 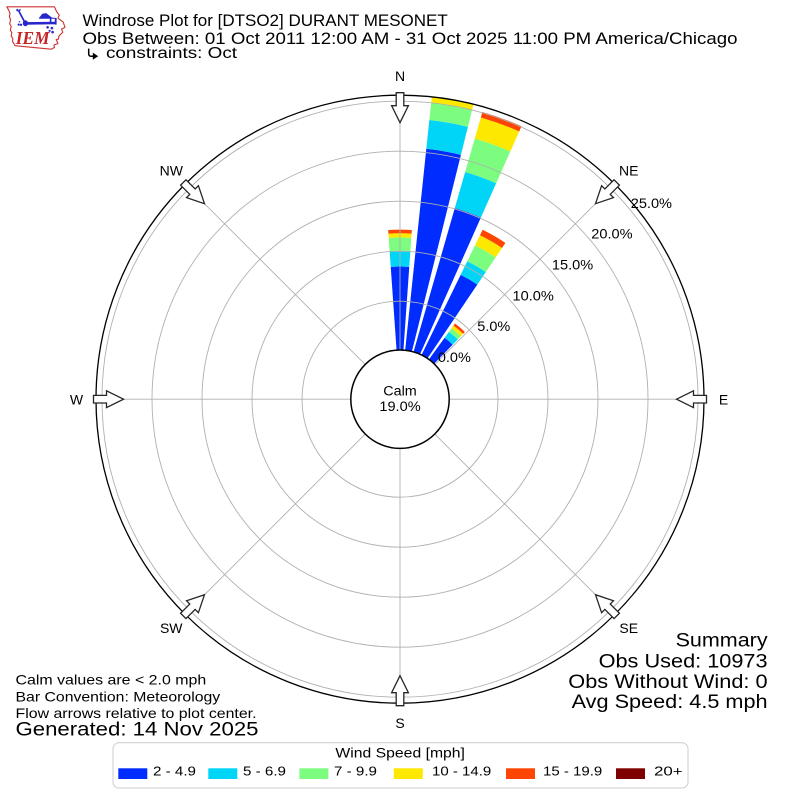 I want to click on svg-text: Obs Used: 10973, so click(x=683, y=662).